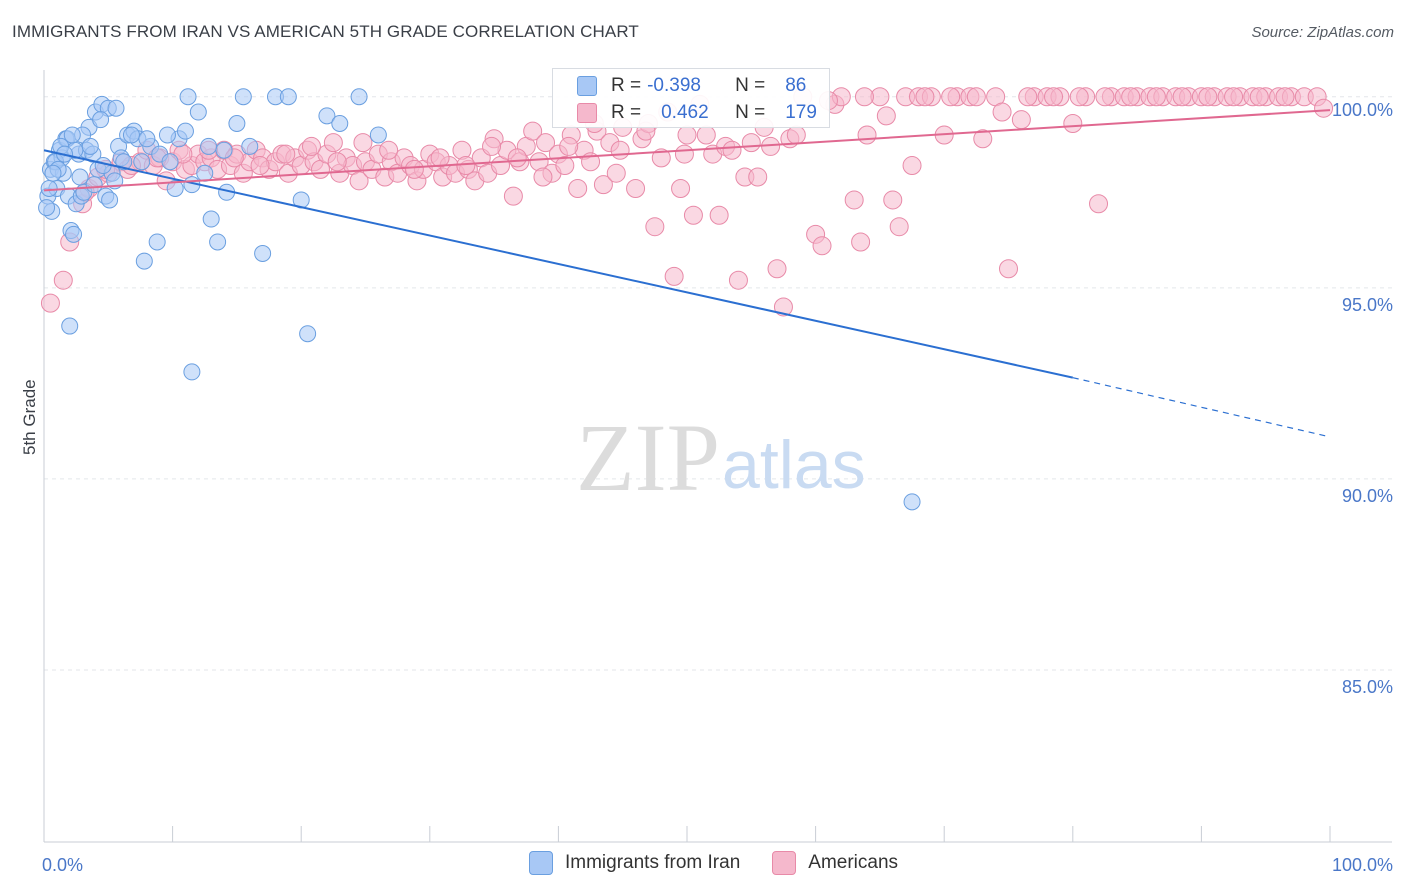 This screenshot has height=892, width=1406. What do you see at coordinates (1367, 496) in the screenshot?
I see `y-tick-label: 90.0%` at bounding box center [1367, 496].